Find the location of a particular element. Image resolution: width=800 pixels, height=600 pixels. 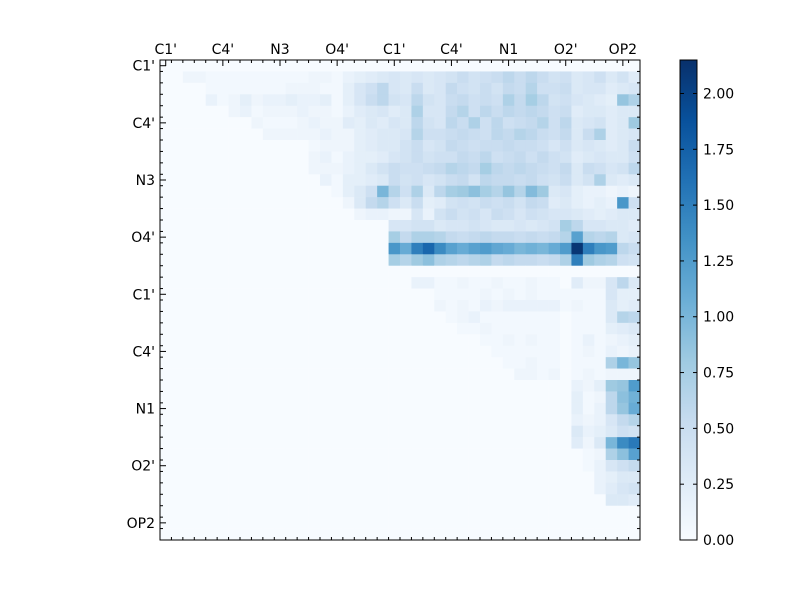

colorbar-tick-label: 0.75 is located at coordinates (718, 374).